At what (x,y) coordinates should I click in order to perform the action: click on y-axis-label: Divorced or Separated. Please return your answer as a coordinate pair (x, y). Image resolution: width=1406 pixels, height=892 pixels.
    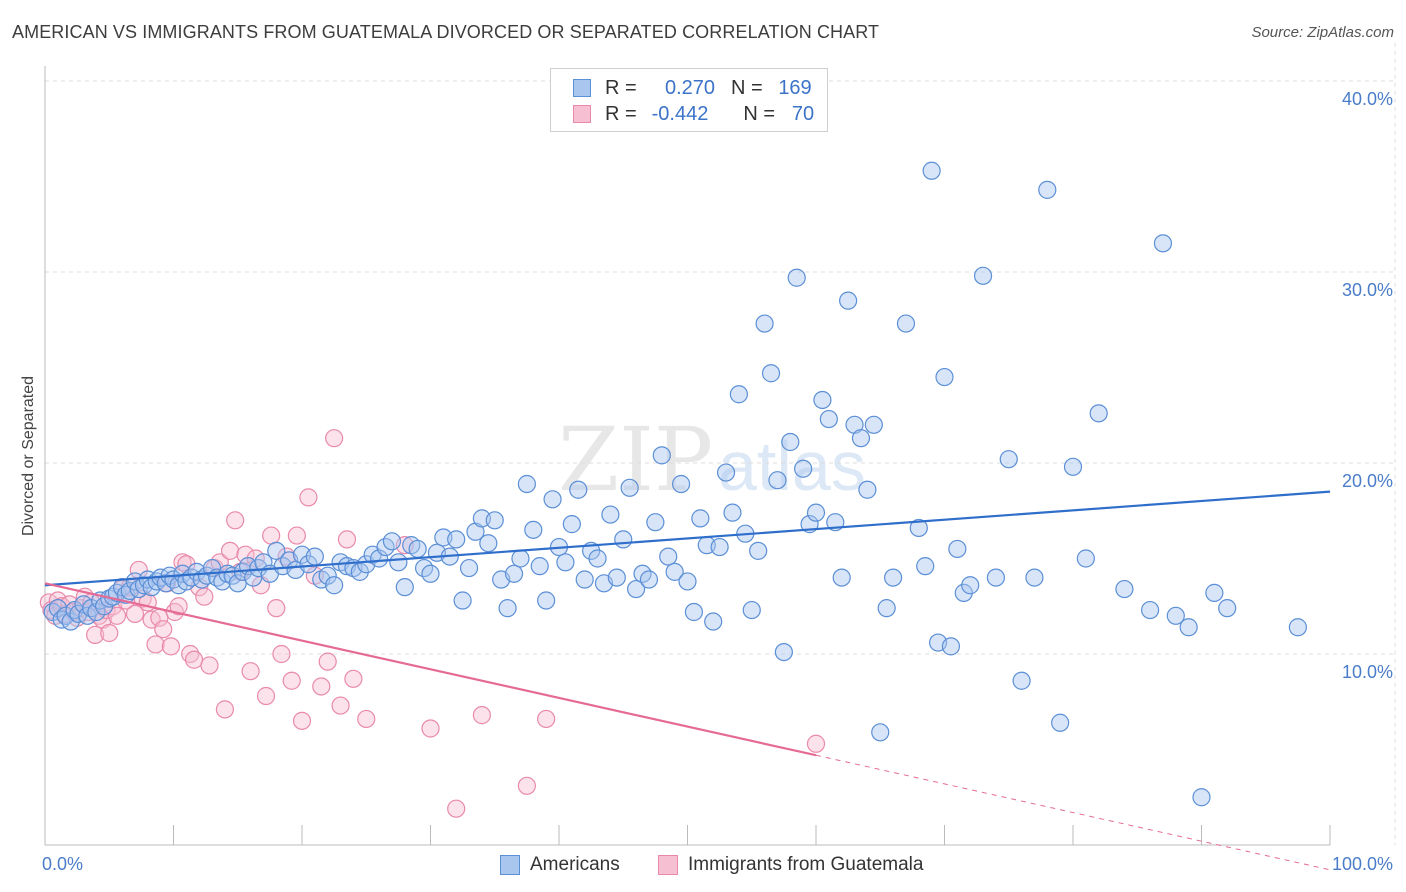
    Looking at the image, I should click on (28, 456).